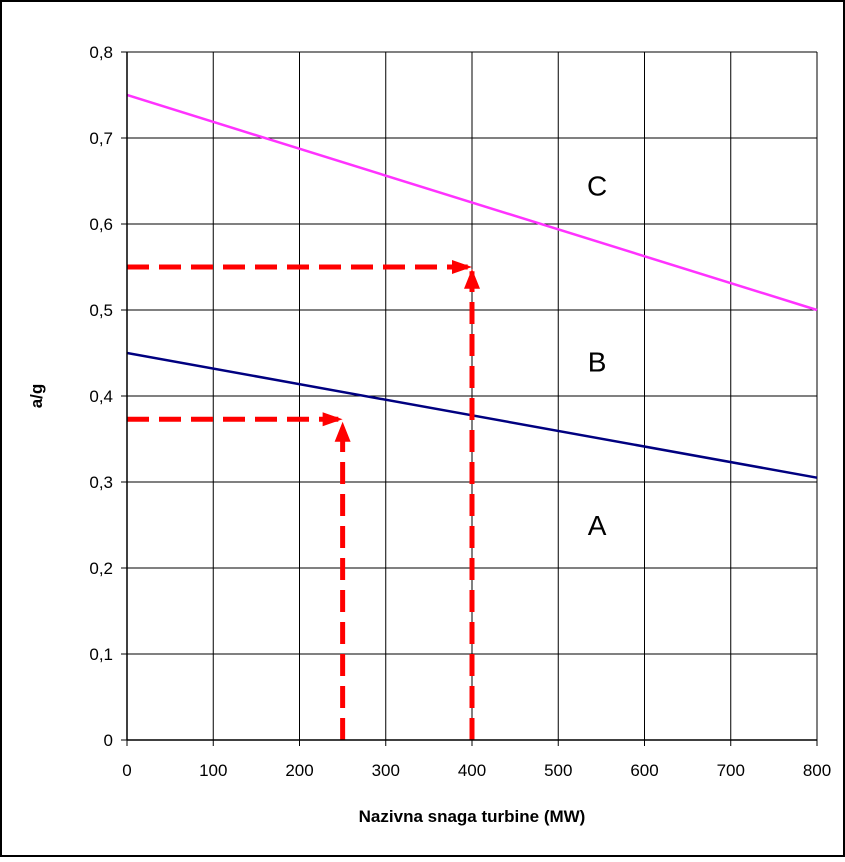 Image resolution: width=845 pixels, height=862 pixels. Describe the element at coordinates (101, 224) in the screenshot. I see `y-tick-label: 0,6` at that location.